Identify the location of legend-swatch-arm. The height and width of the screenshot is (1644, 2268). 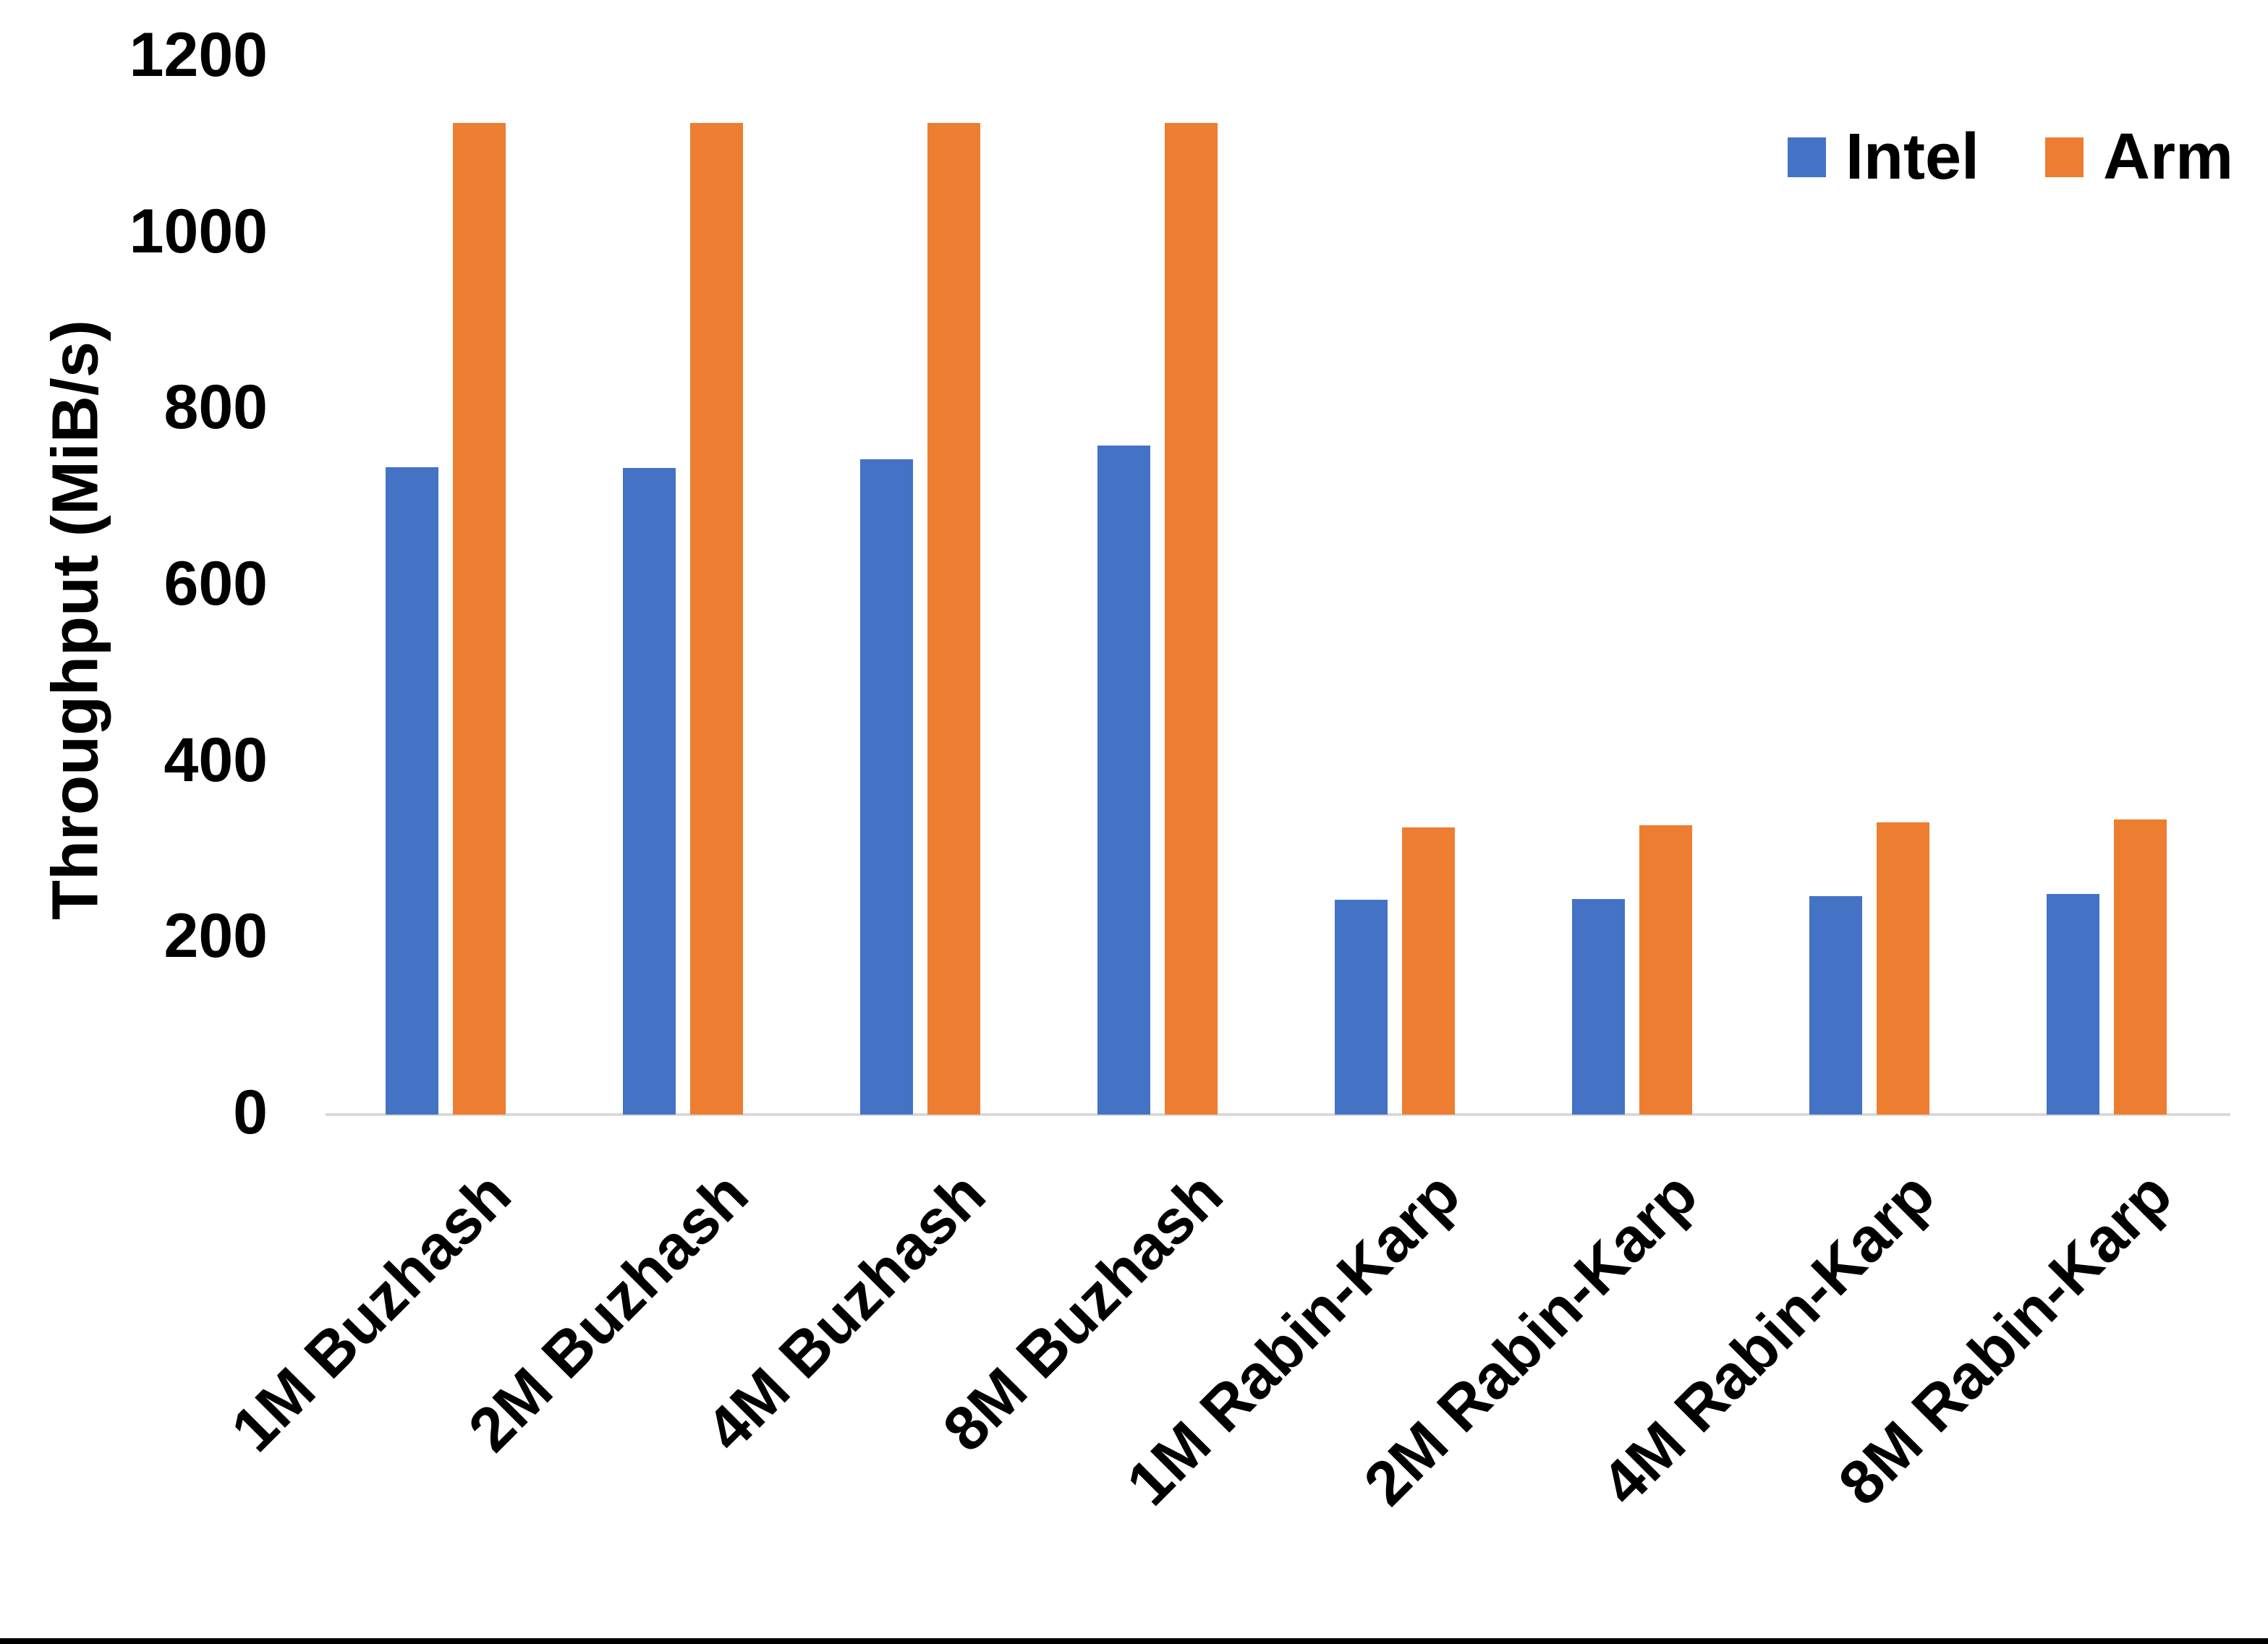
(2064, 157).